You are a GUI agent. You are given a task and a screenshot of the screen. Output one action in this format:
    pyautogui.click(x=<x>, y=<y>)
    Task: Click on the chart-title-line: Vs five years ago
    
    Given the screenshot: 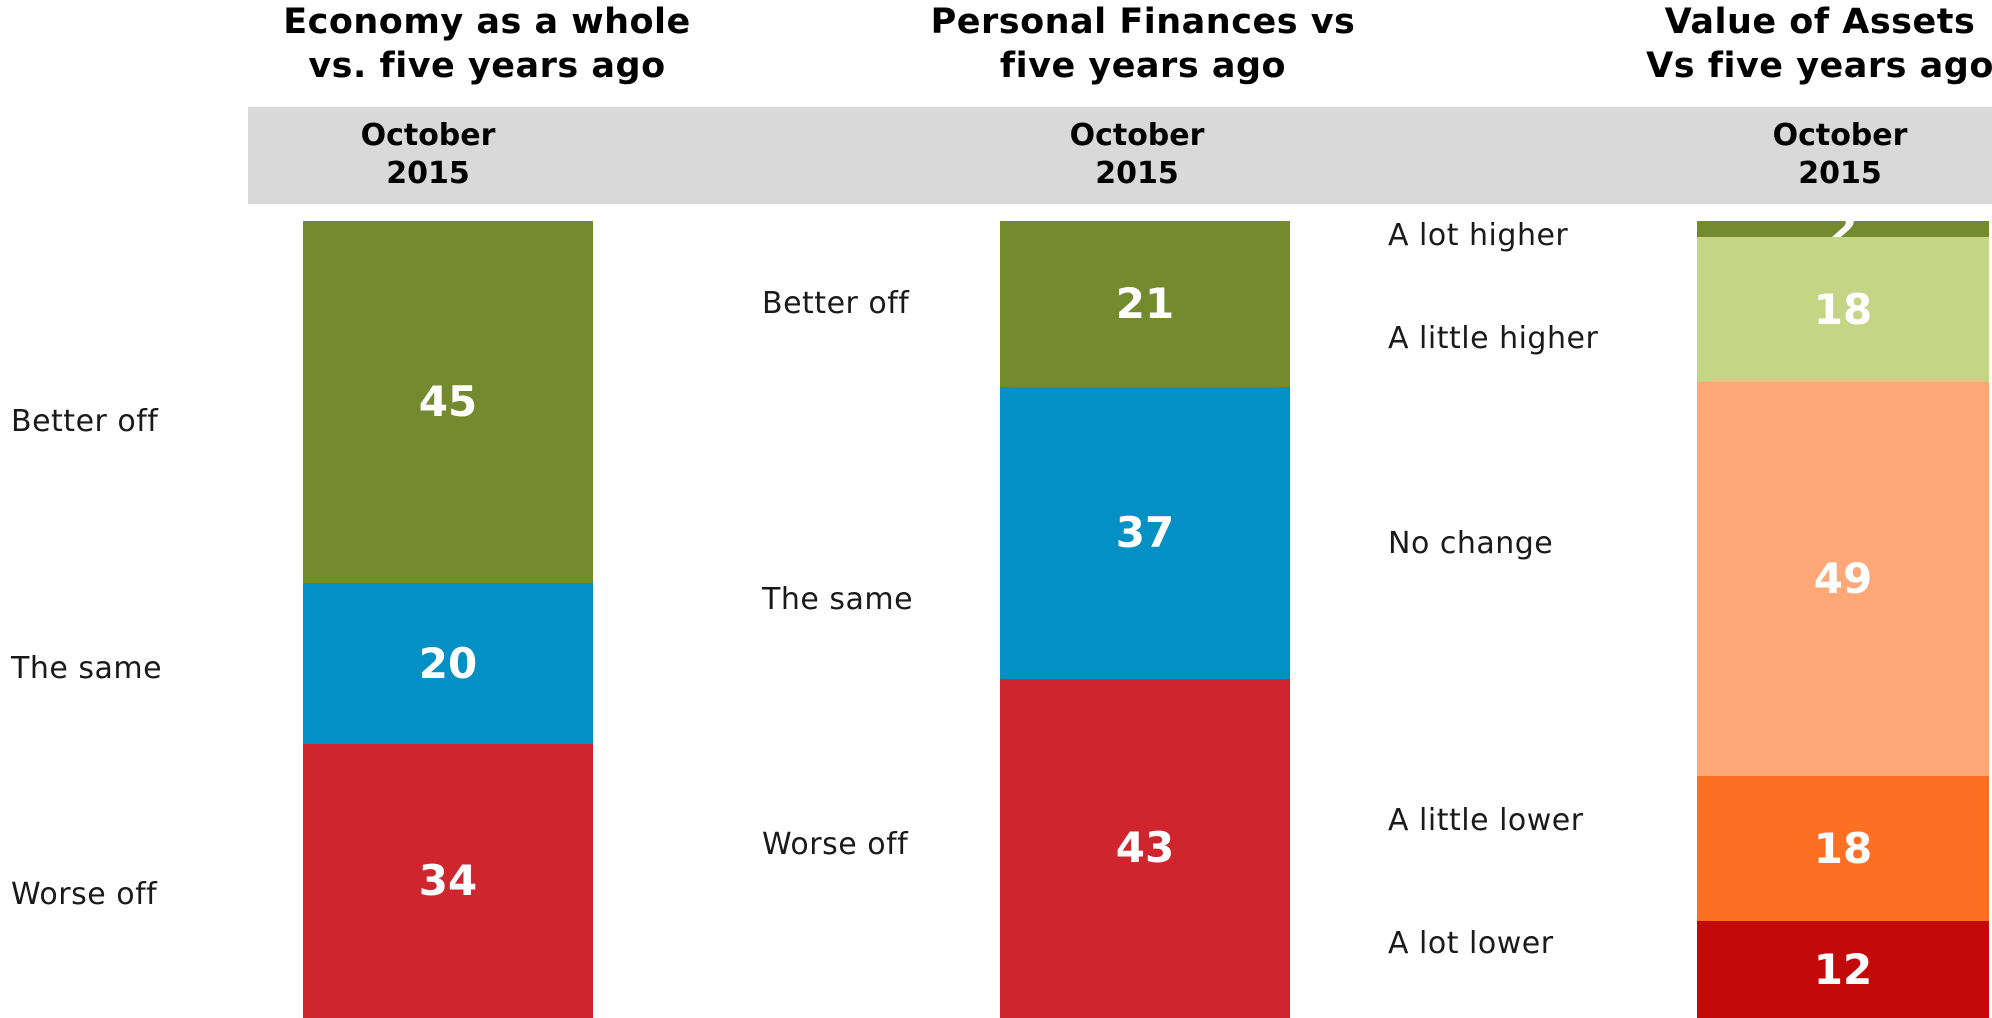 What is the action you would take?
    pyautogui.click(x=1819, y=66)
    